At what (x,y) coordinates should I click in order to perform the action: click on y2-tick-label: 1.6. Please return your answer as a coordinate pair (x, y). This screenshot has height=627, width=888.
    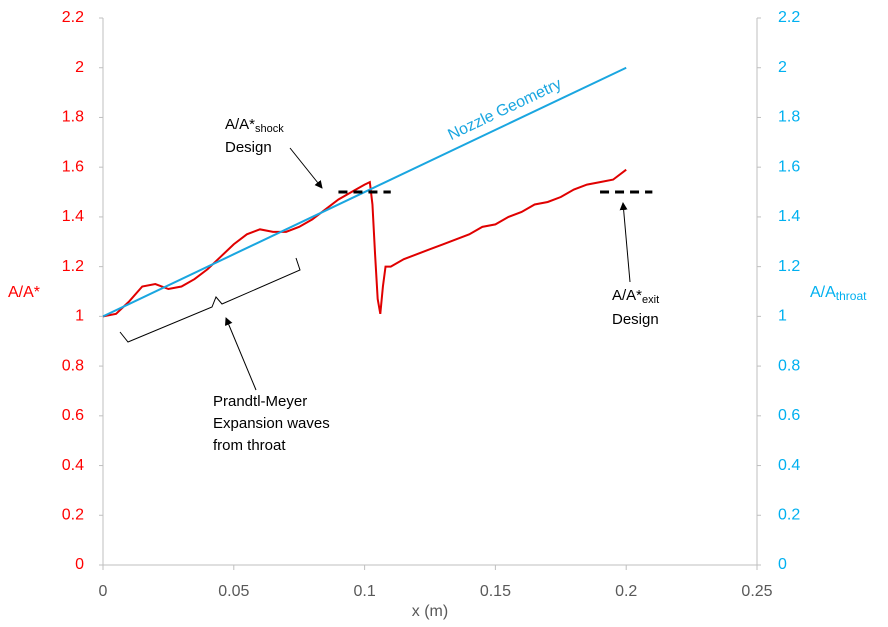
    Looking at the image, I should click on (789, 166).